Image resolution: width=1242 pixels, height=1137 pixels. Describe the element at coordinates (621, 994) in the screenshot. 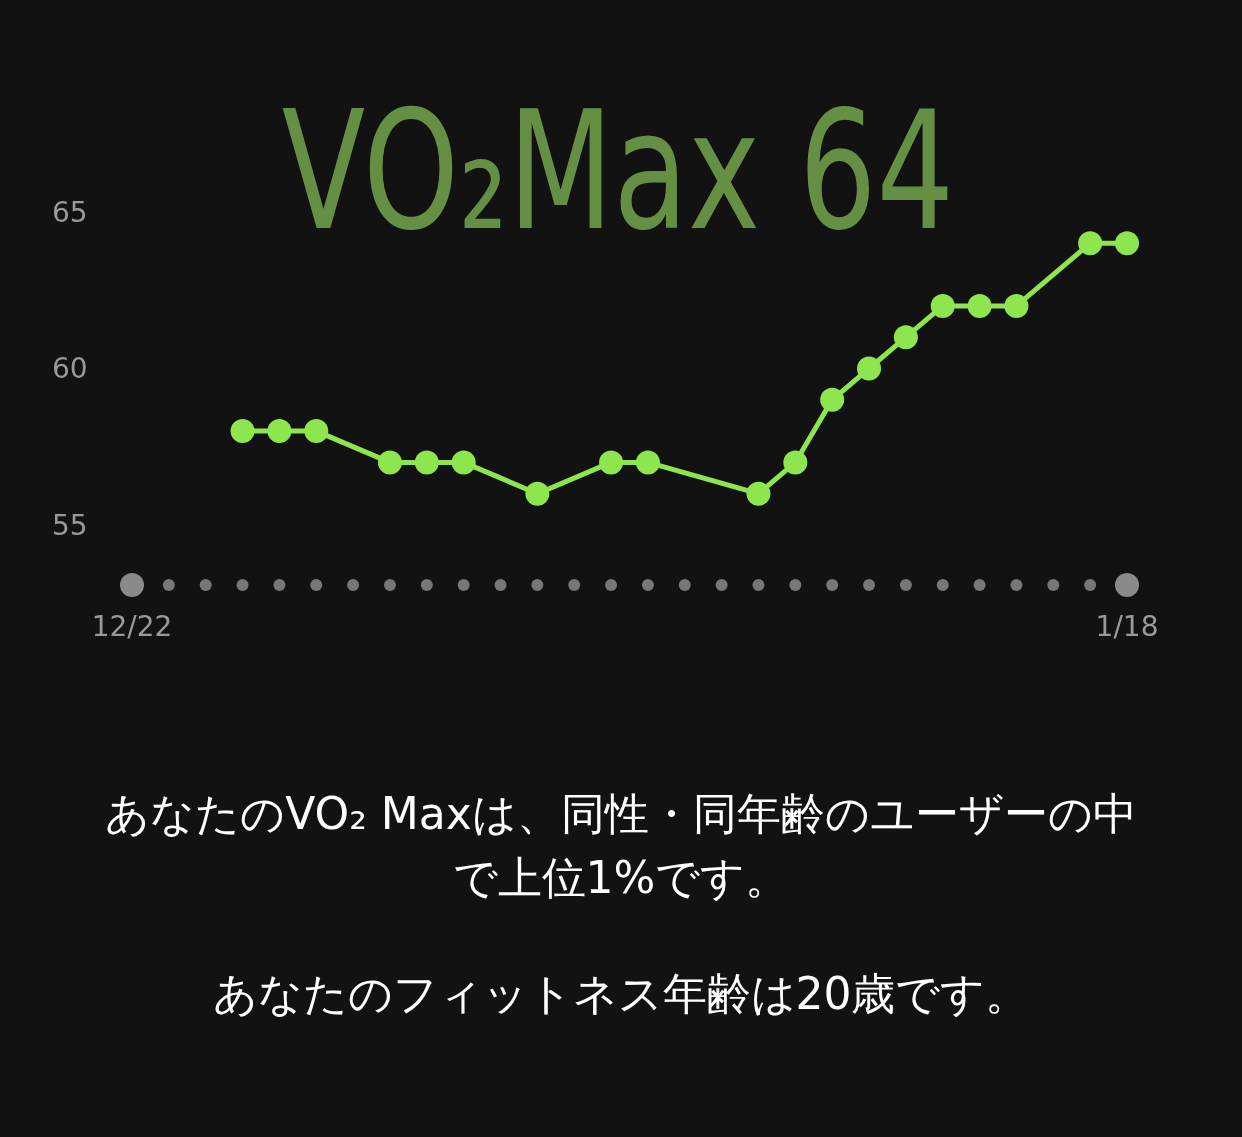

I see `text: あなたのフィットネス年齢は20歳です。` at that location.